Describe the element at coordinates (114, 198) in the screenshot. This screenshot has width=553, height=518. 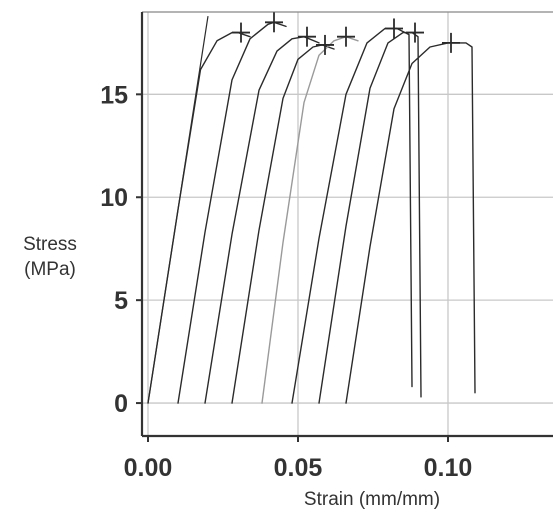
I see `y-tick-label: 10` at that location.